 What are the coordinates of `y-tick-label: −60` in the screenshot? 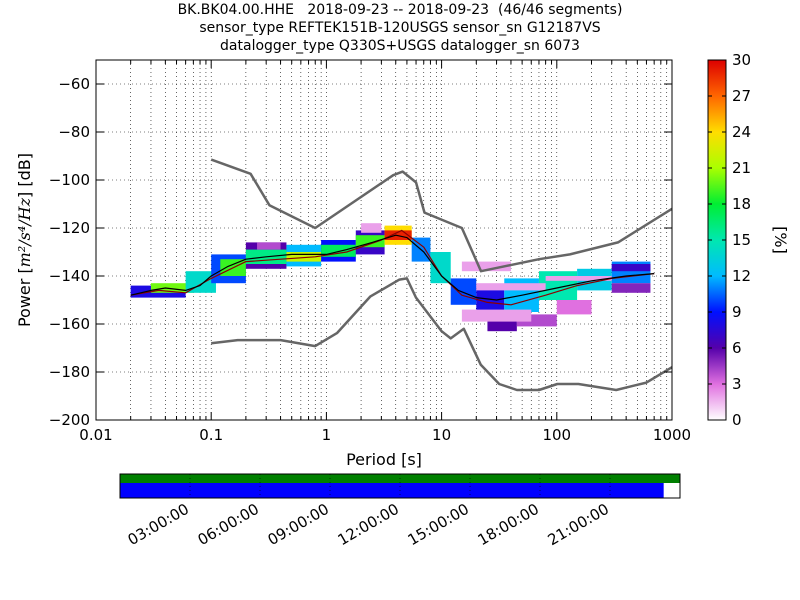 It's located at (74, 84).